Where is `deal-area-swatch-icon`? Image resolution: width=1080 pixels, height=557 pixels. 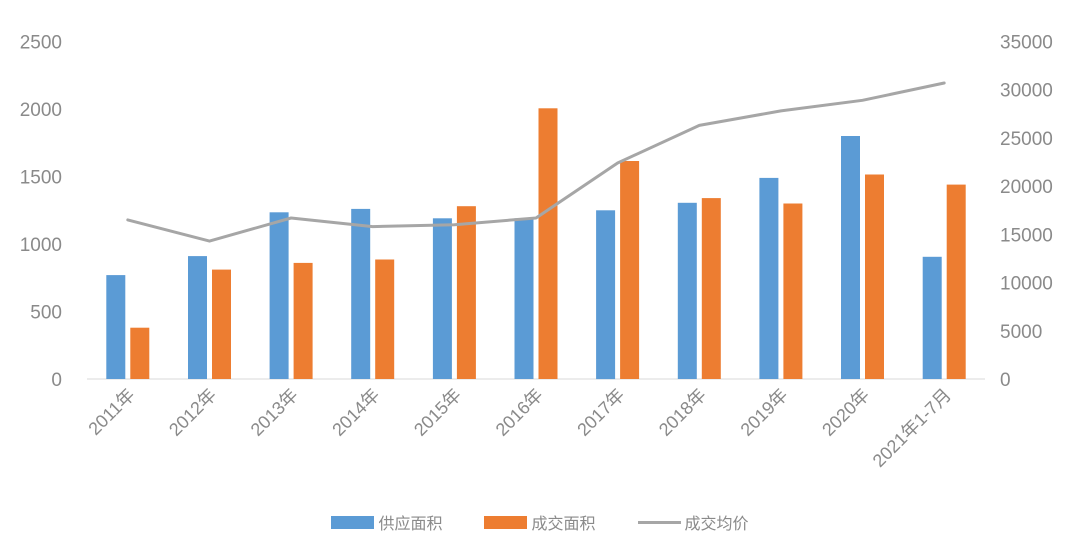
deal-area-swatch-icon is located at coordinates (506, 522).